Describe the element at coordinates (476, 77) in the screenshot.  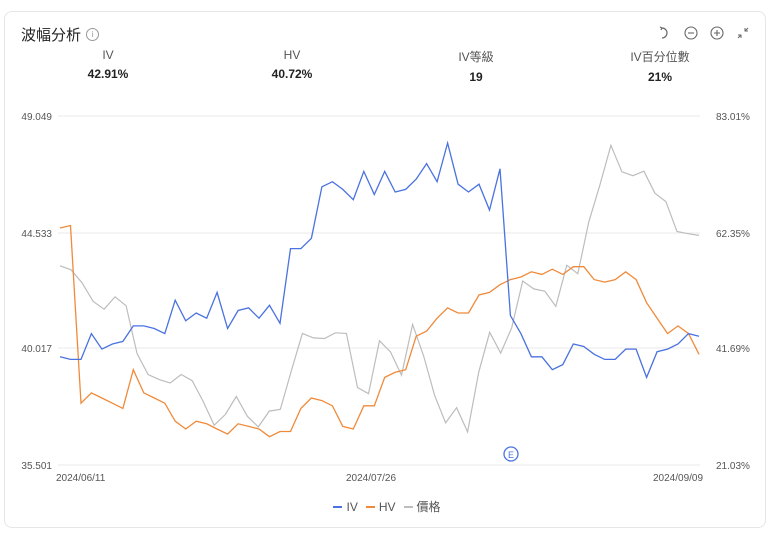
I see `stat-value: 19` at that location.